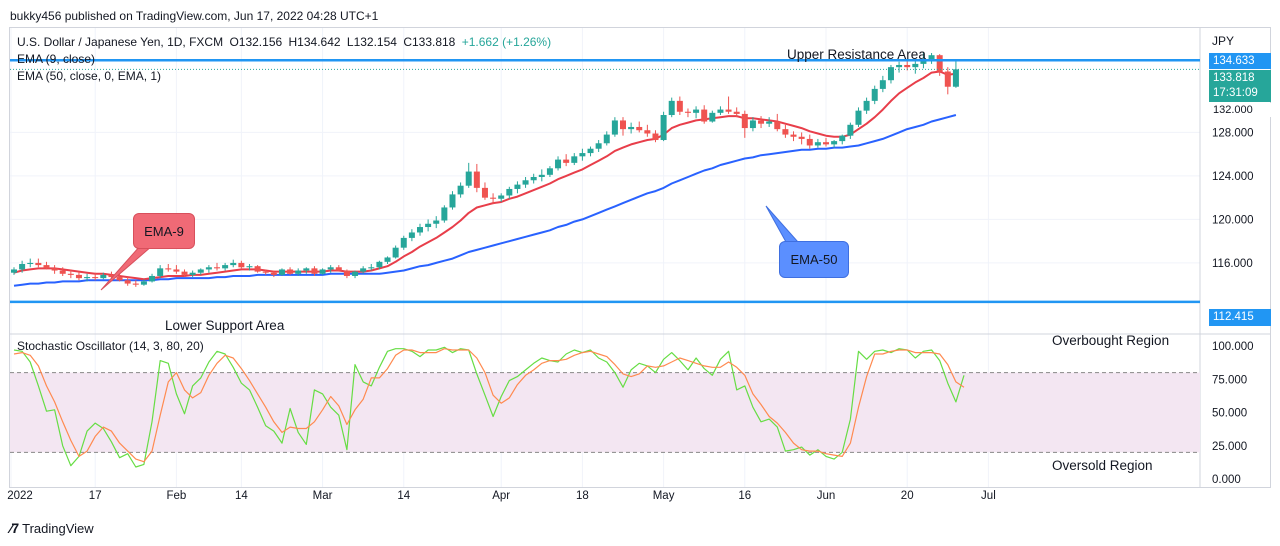 This screenshot has height=546, width=1280. What do you see at coordinates (56, 59) in the screenshot?
I see `legend-ema9: EMA (9, close)` at bounding box center [56, 59].